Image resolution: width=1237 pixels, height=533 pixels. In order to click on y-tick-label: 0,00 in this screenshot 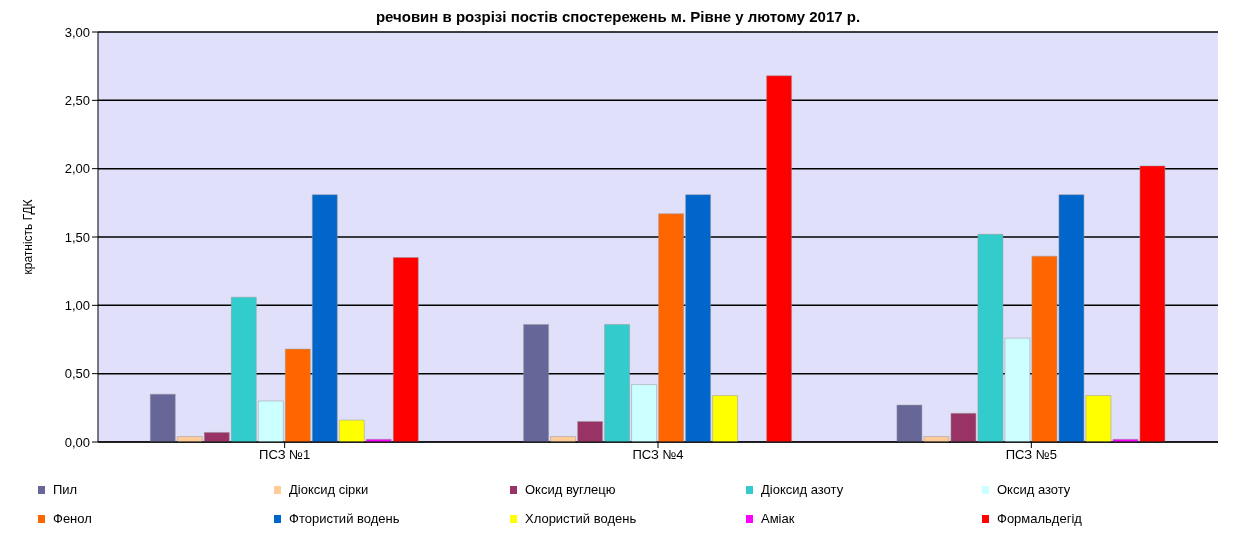, I will do `click(77, 442)`.